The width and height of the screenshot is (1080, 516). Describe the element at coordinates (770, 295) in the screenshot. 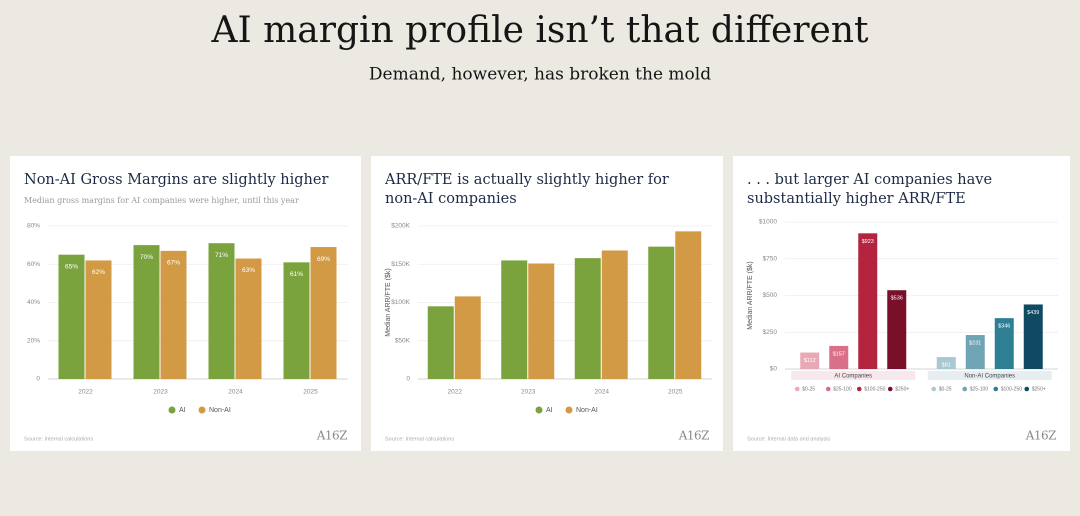

I see `y-tick-label: $500` at that location.